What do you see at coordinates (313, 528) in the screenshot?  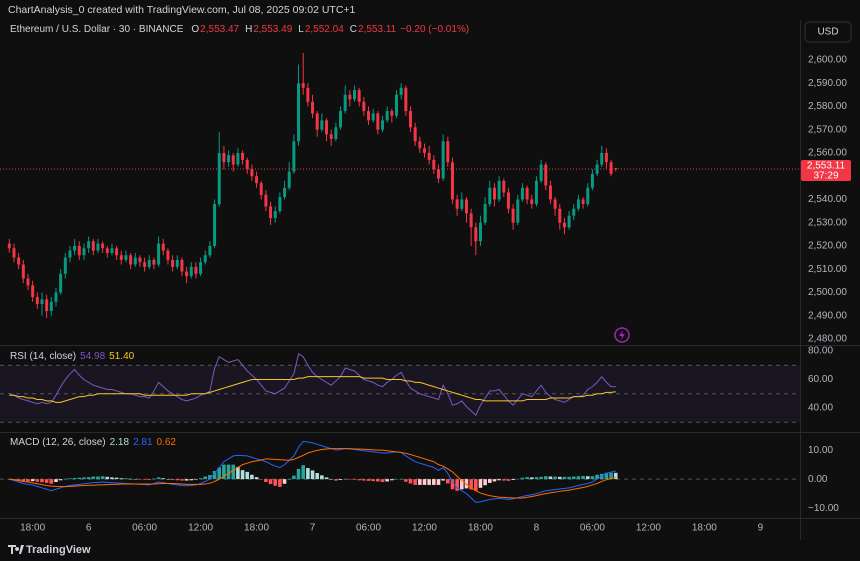 I see `x-tick-label: 7` at bounding box center [313, 528].